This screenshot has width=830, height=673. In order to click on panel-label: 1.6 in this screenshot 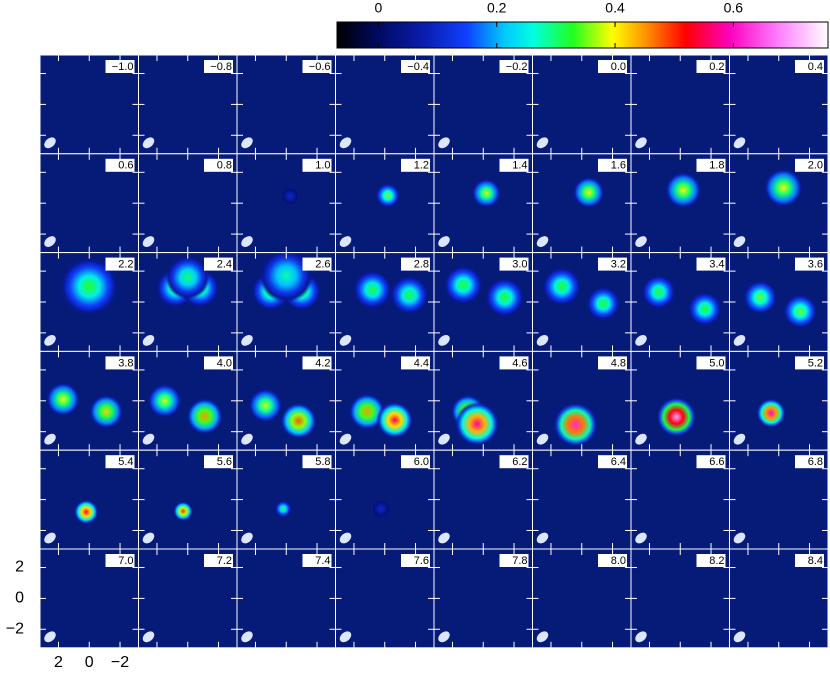, I will do `click(618, 166)`.